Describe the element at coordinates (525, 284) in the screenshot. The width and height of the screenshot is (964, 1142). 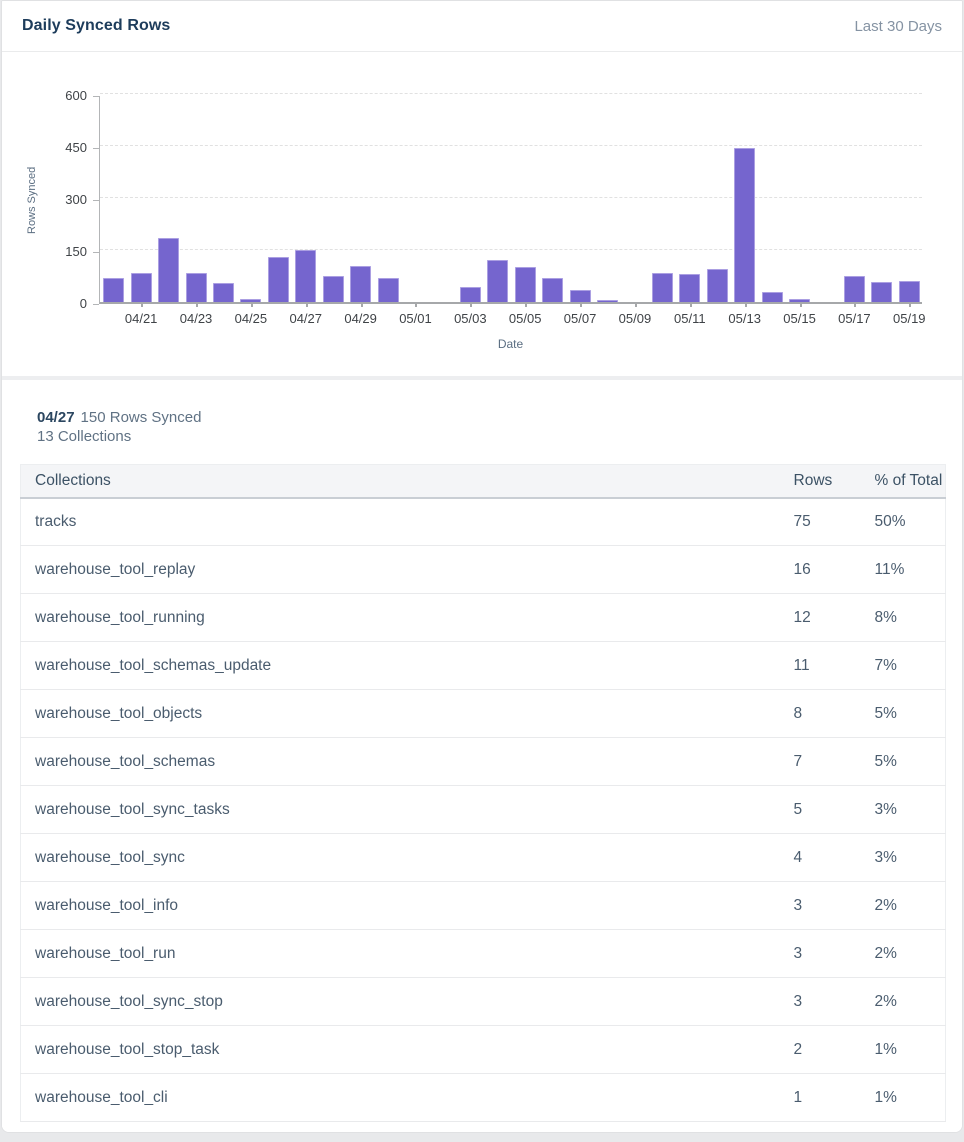
I see `bar-05/05` at that location.